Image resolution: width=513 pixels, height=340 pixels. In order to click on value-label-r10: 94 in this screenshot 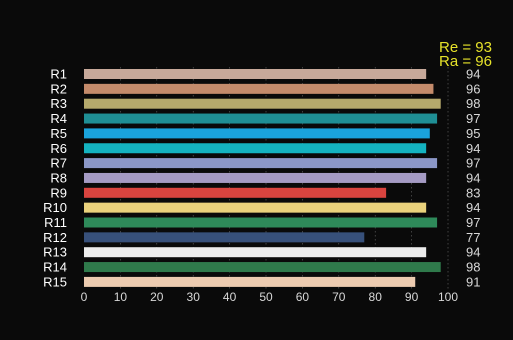, I will do `click(473, 207)`.